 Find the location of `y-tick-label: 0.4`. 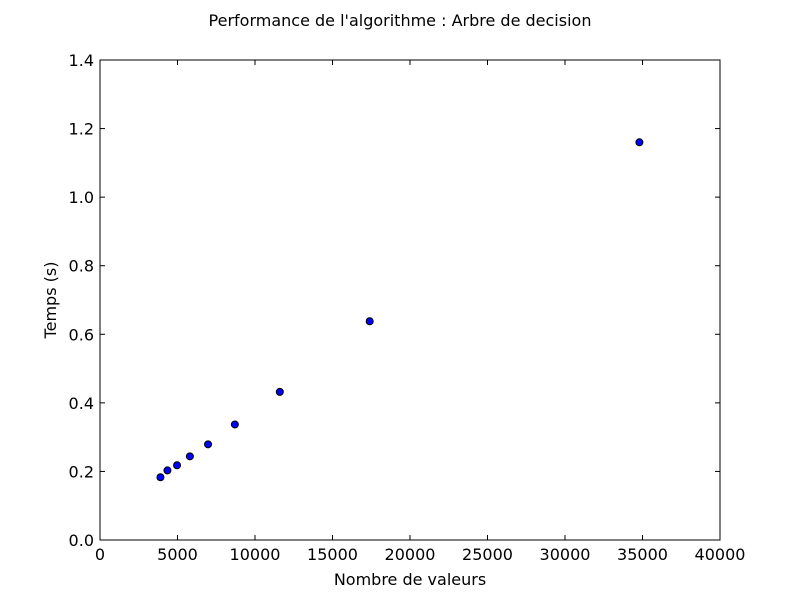

y-tick-label: 0.4 is located at coordinates (81, 403).